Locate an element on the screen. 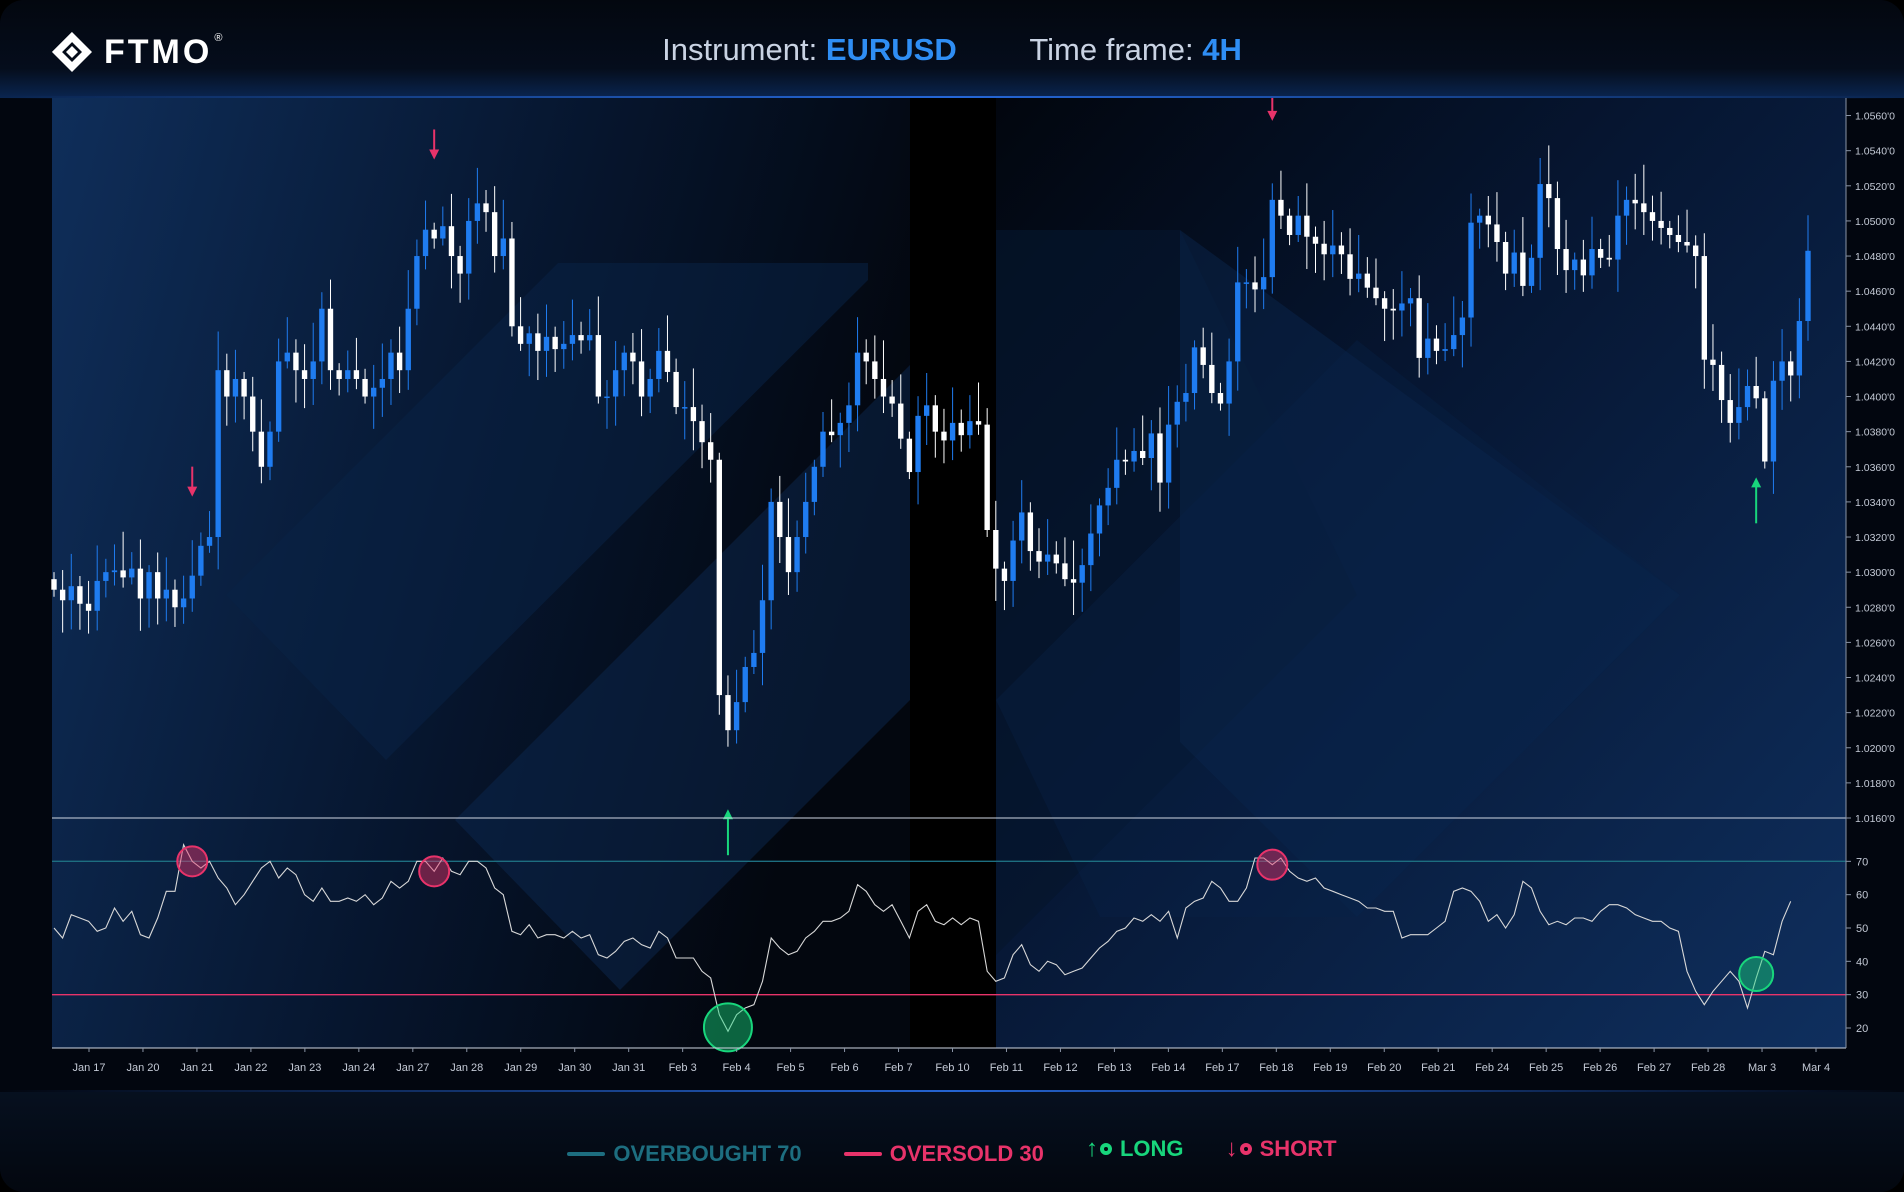  footer is located at coordinates (952, 1142).